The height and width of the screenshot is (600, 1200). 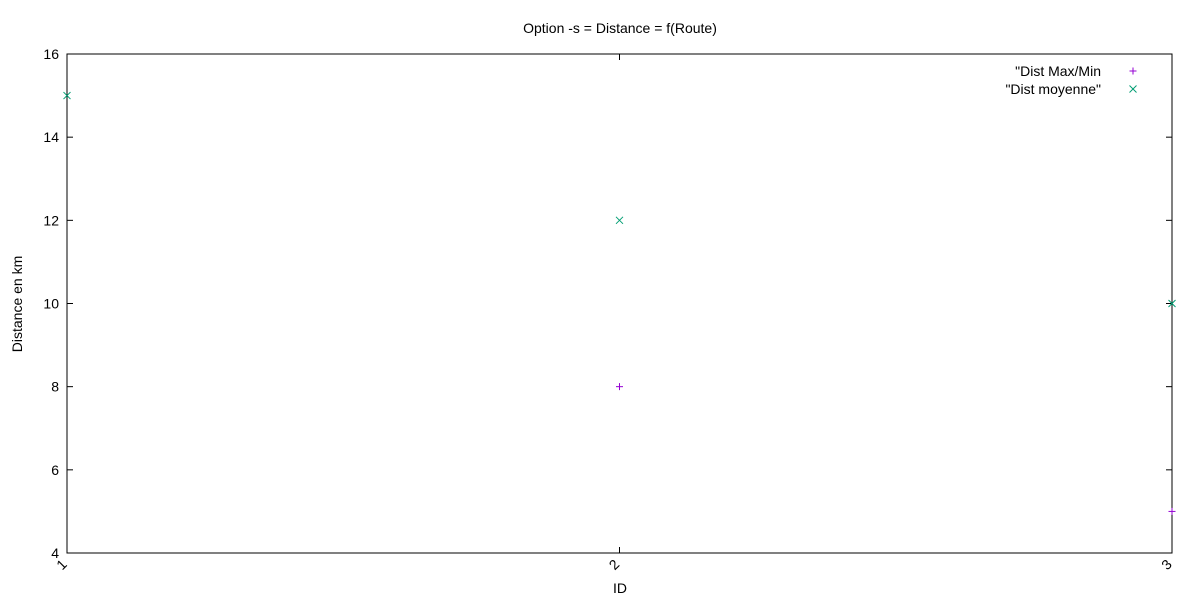 I want to click on y-tick-label: 4, so click(x=55, y=553).